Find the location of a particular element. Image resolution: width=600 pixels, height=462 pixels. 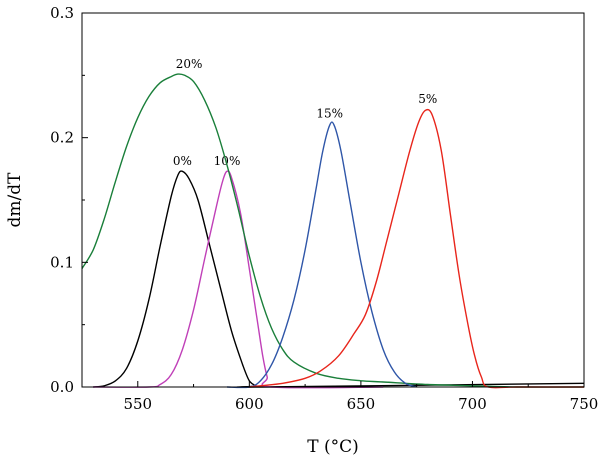

series-label-10pct: 10% is located at coordinates (227, 161).